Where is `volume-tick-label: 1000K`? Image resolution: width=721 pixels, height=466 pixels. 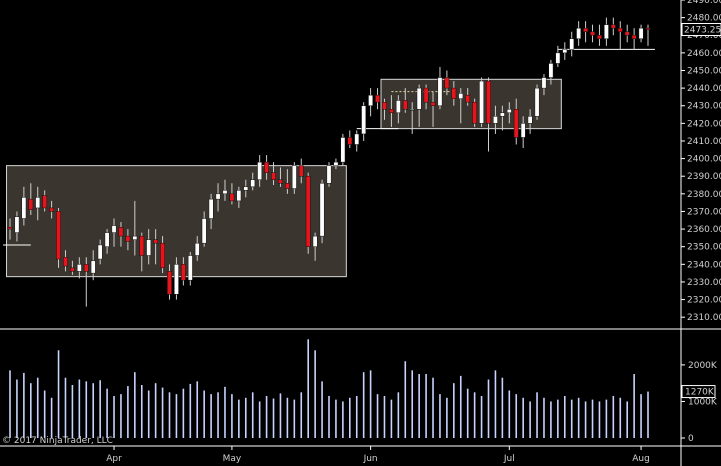
volume-tick-label: 1000K is located at coordinates (703, 402).